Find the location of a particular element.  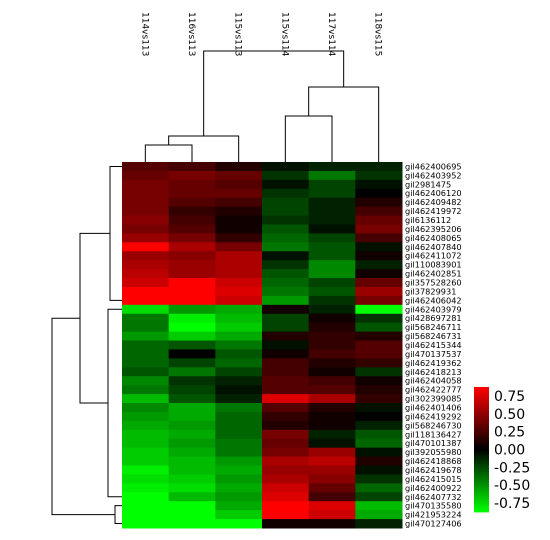

row-label: gil462403979 is located at coordinates (433, 309).